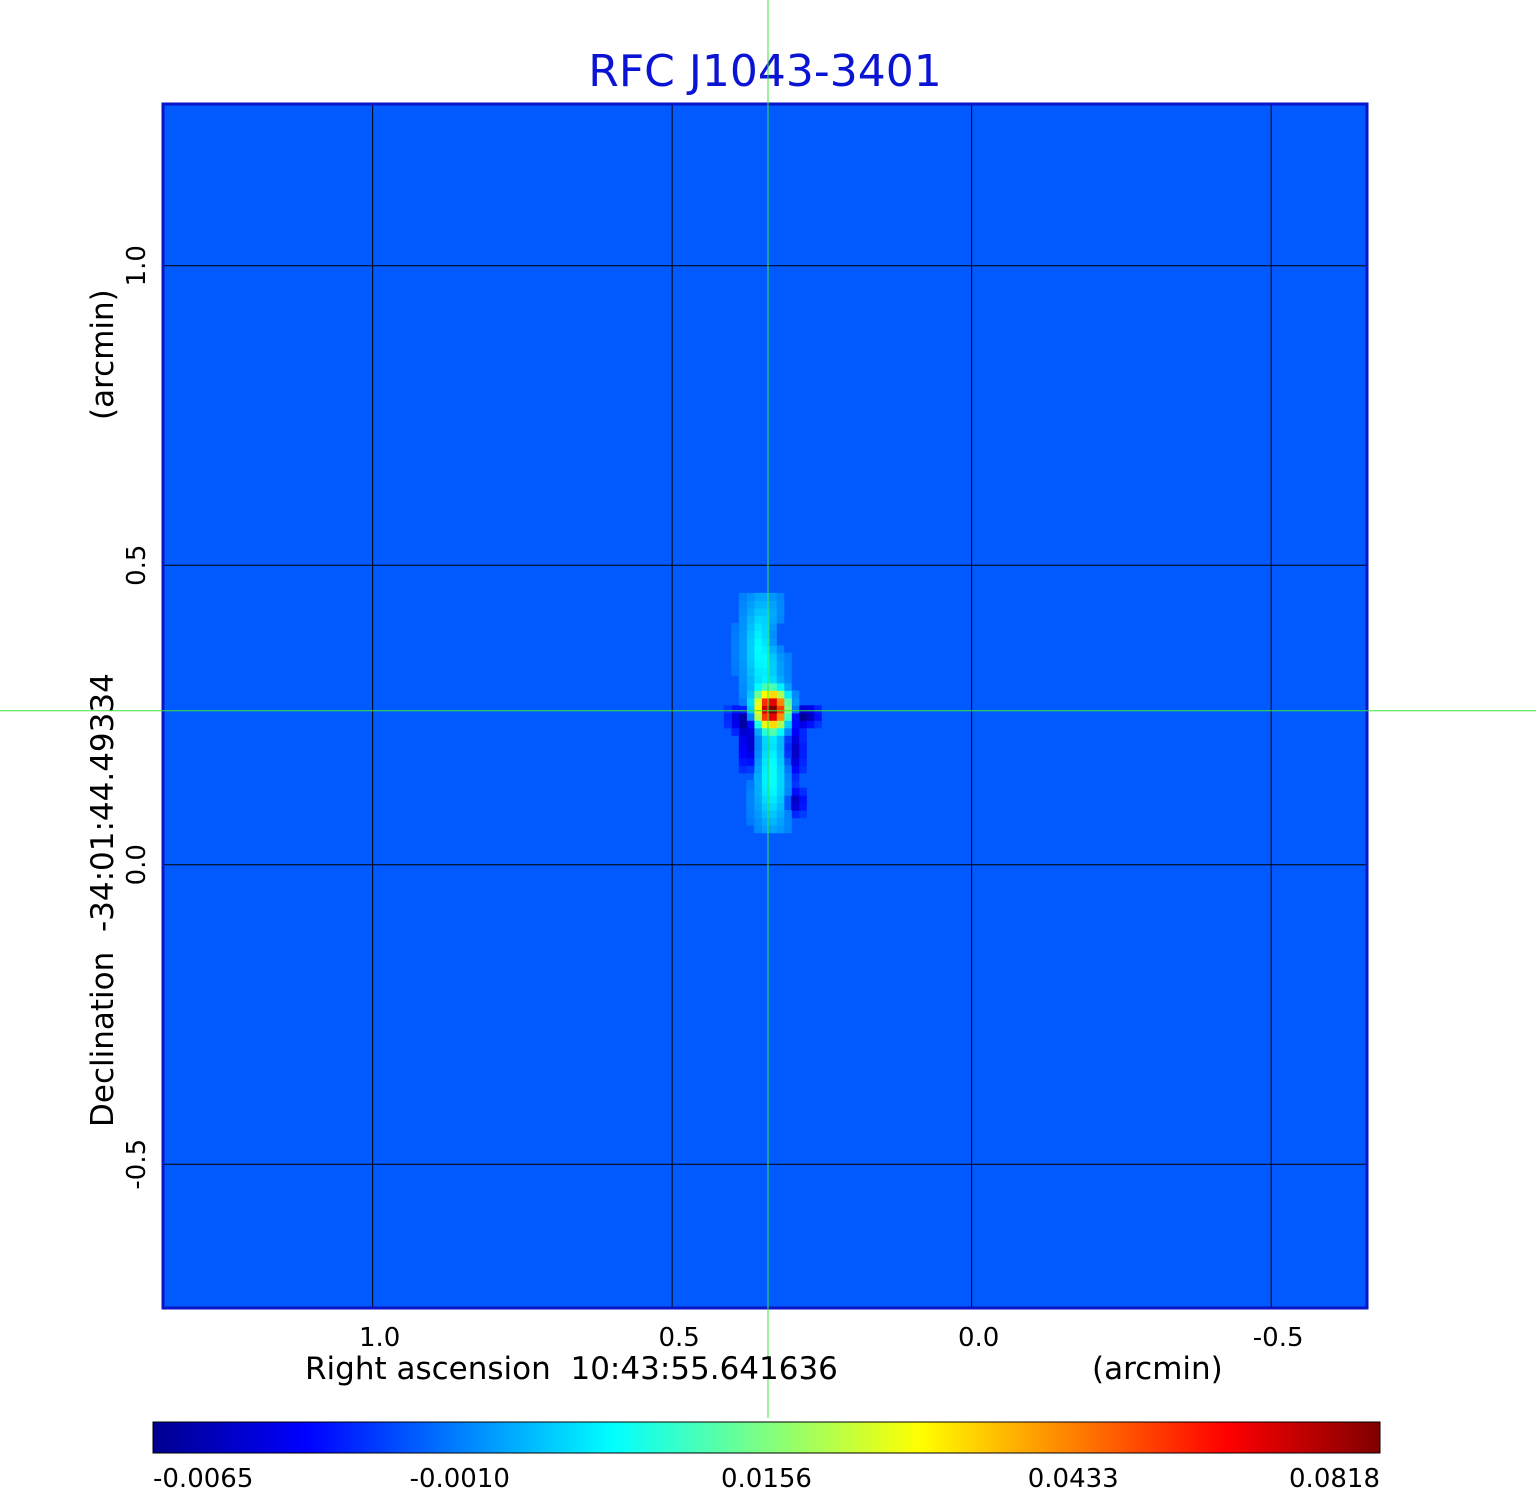 The width and height of the screenshot is (1536, 1511). I want to click on y-axis-unit: (arcmin), so click(103, 354).